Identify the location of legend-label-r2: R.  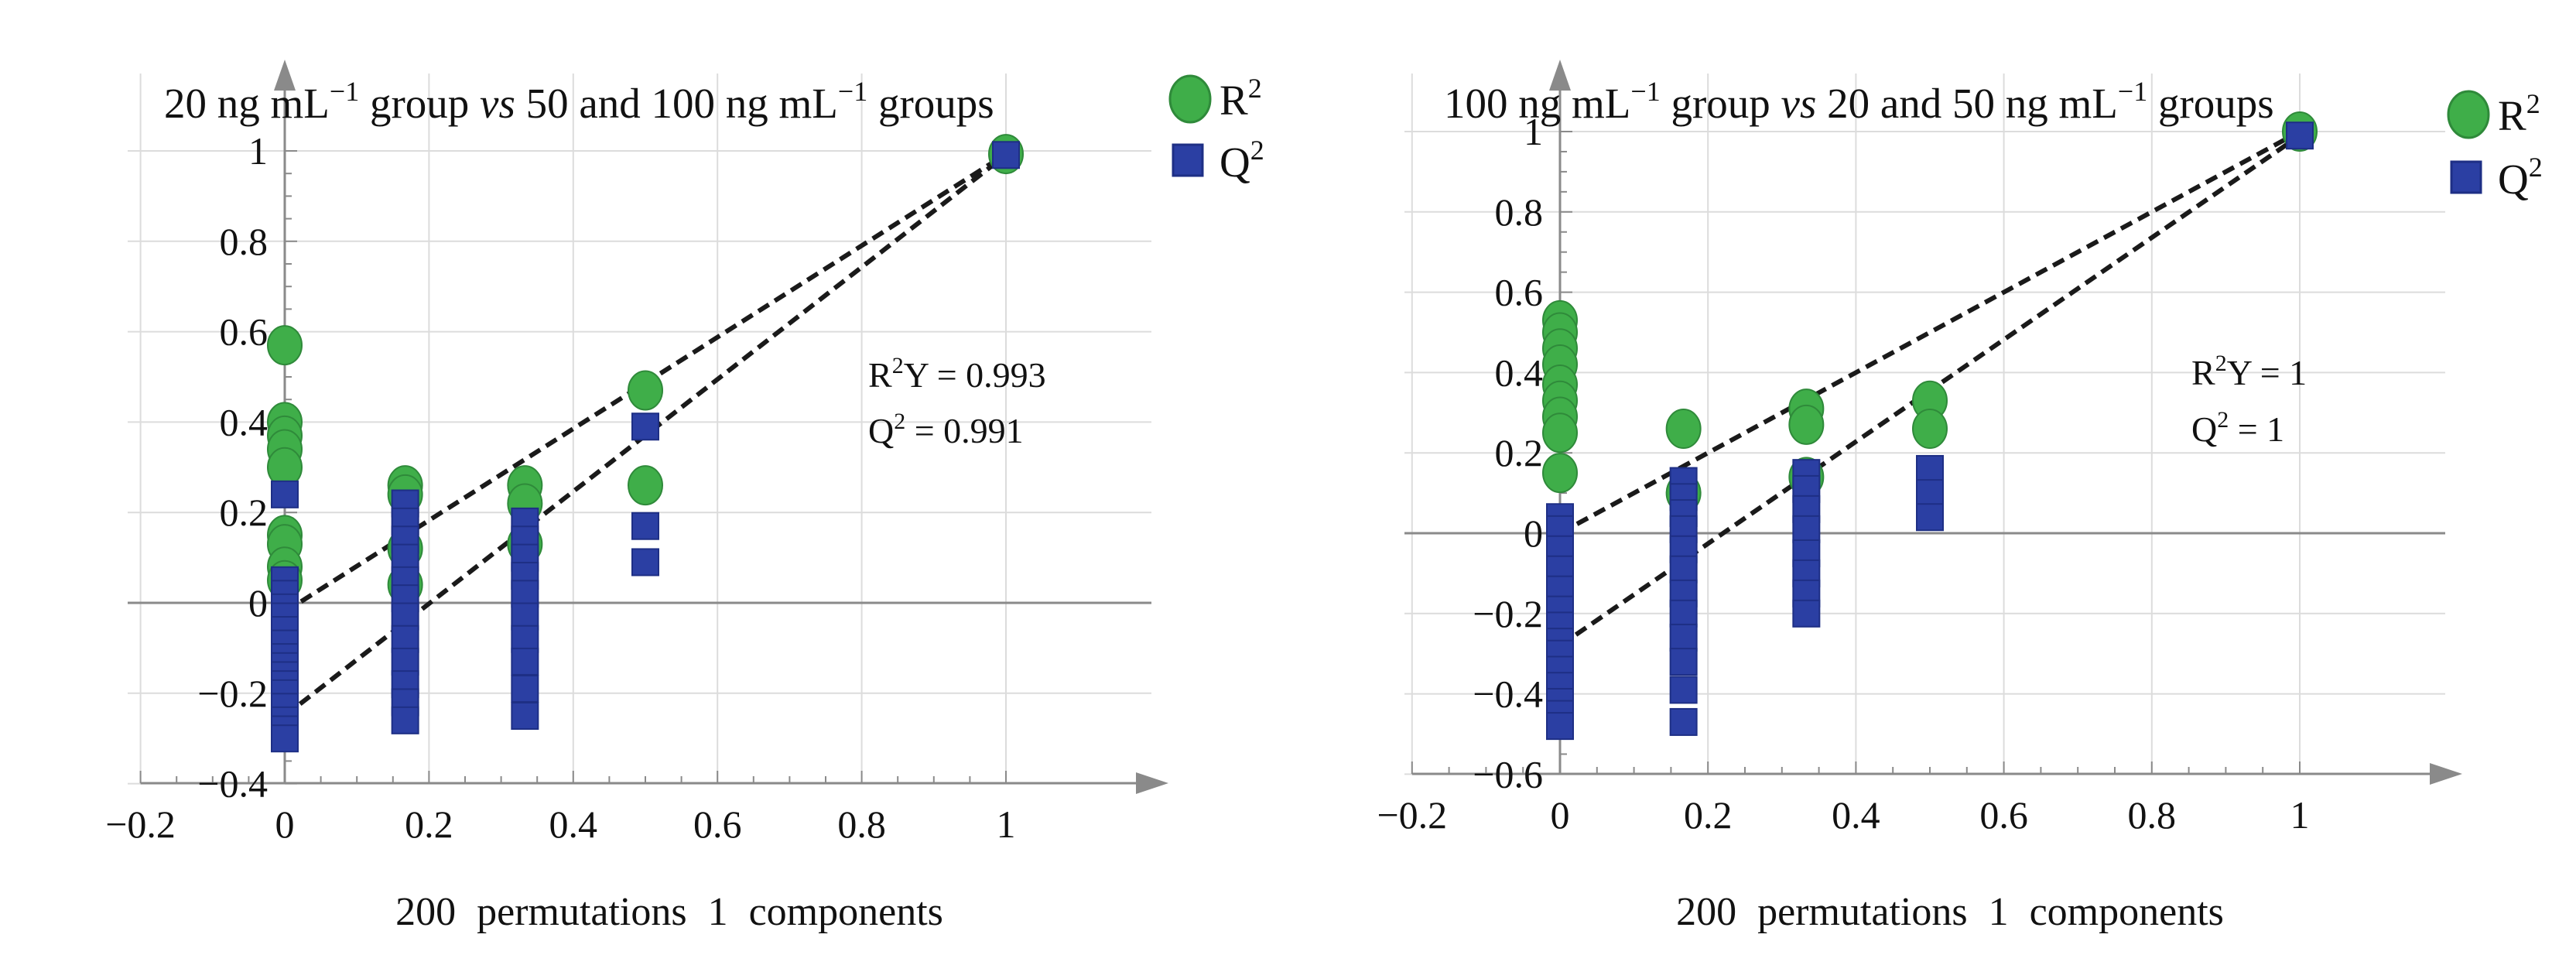
(2512, 115).